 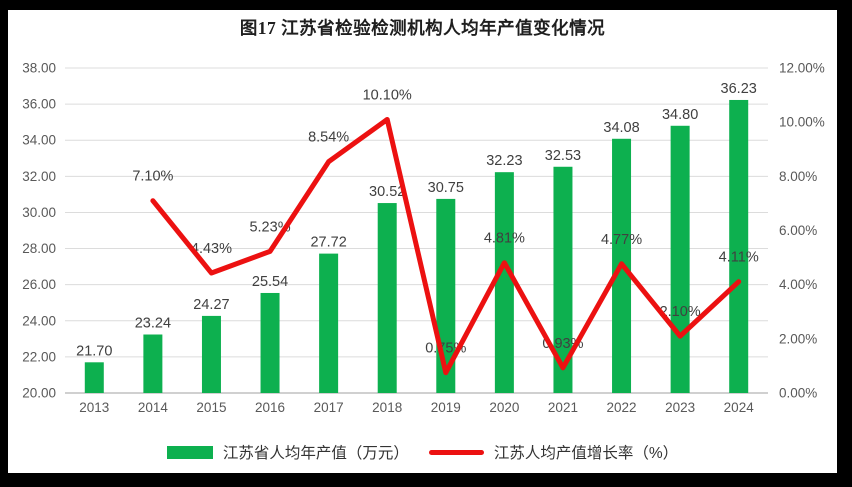 I want to click on bar-legend-label: 江苏省人均年产值（万元）, so click(x=315, y=453).